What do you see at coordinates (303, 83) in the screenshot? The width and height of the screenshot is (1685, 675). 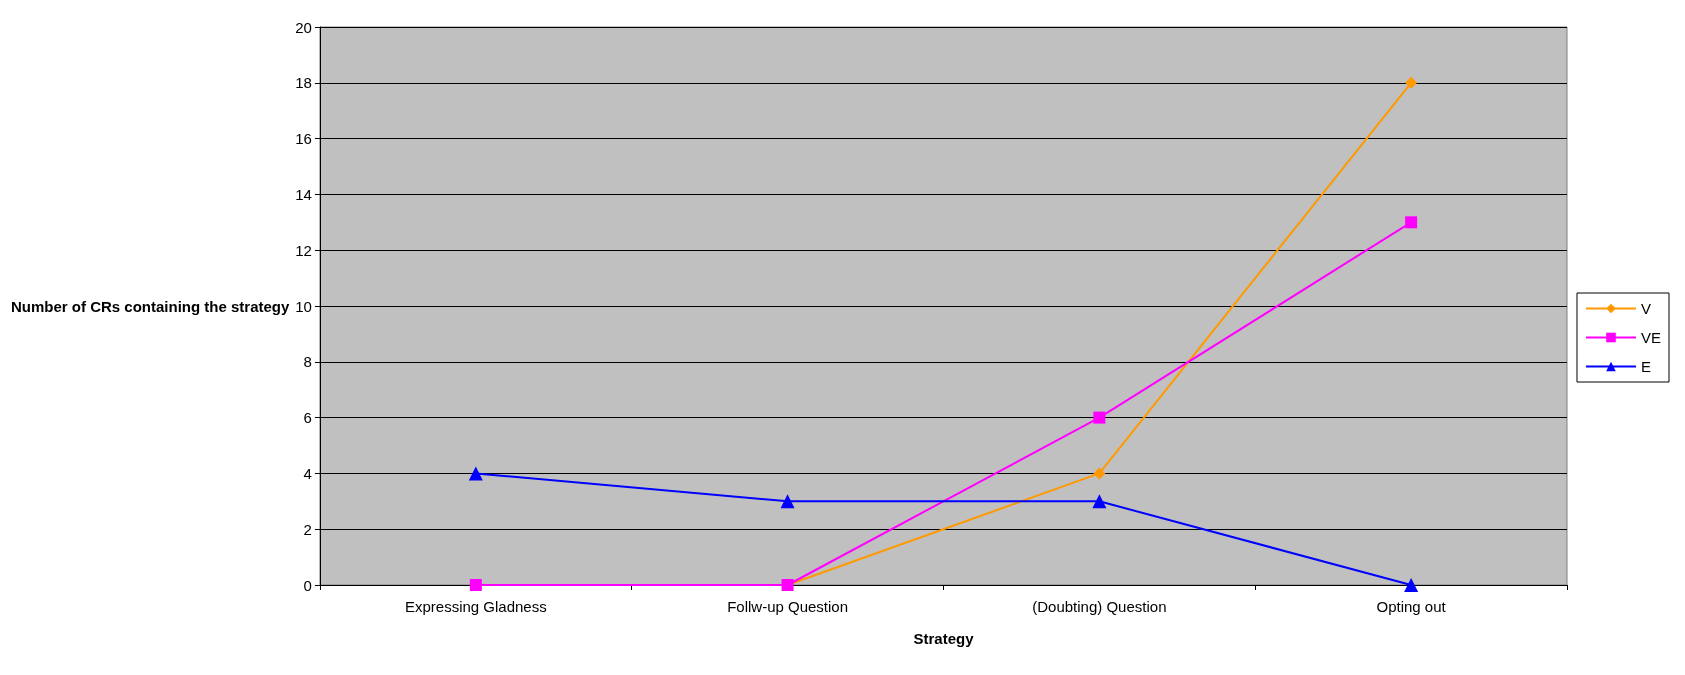 I see `y-tick-label: 18` at bounding box center [303, 83].